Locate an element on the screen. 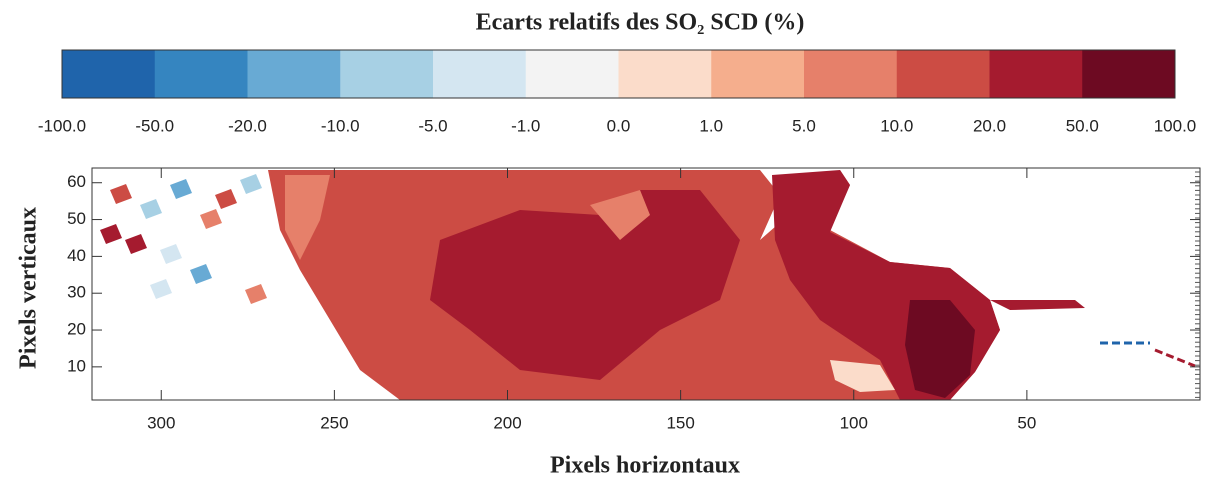  colorbar-tick-label: -100.0 is located at coordinates (62, 125).